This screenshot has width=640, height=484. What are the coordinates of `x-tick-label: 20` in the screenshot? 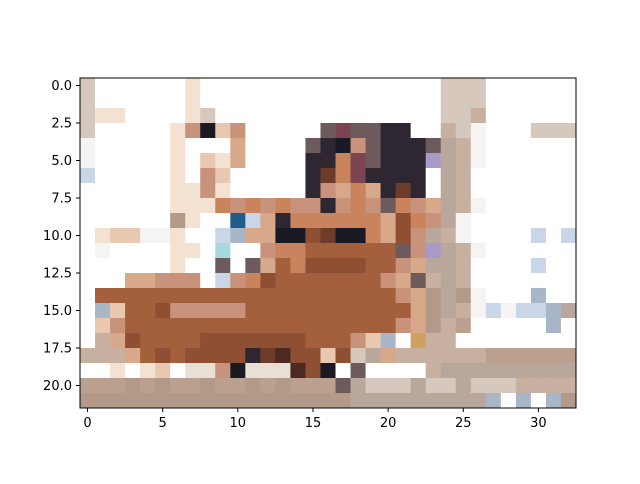 It's located at (388, 423).